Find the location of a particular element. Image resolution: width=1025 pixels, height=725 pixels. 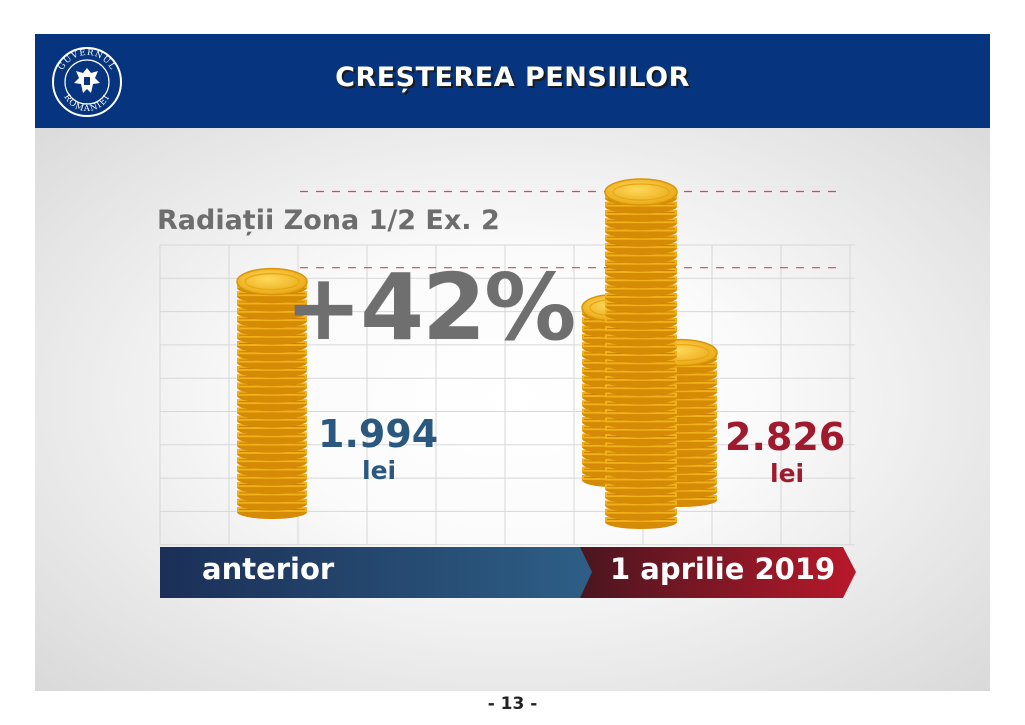

page-number: - 13 - is located at coordinates (512, 704).